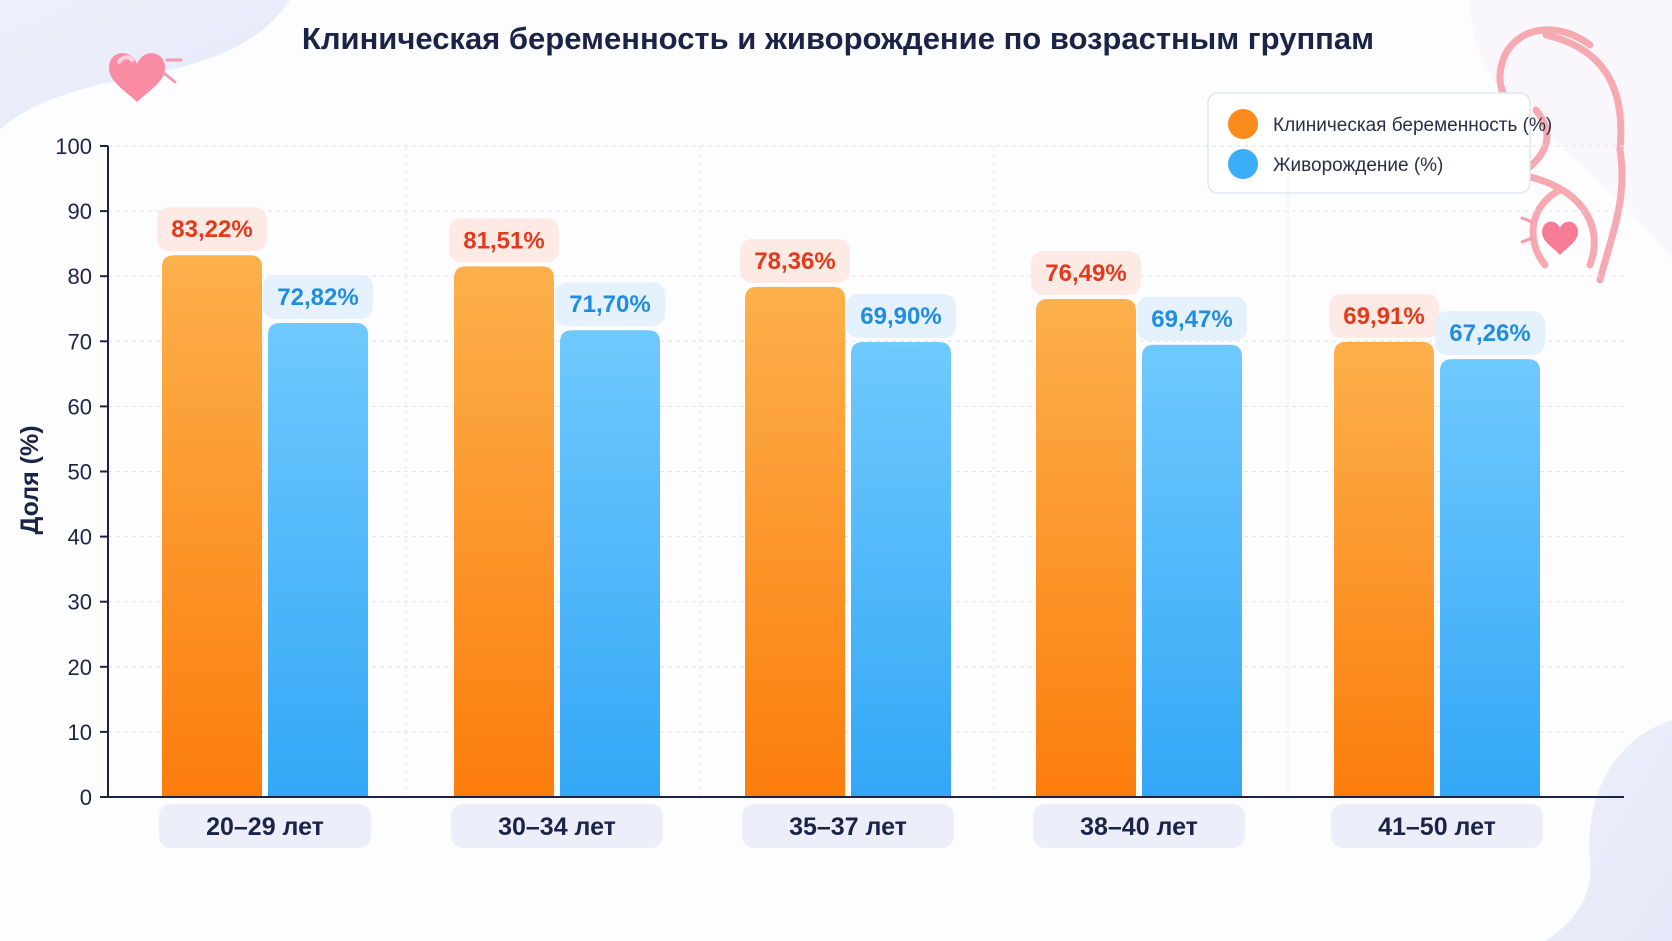  What do you see at coordinates (1412, 125) in the screenshot?
I see `legend-label-clinical-pregnancy: Клиническая беременность (%)` at bounding box center [1412, 125].